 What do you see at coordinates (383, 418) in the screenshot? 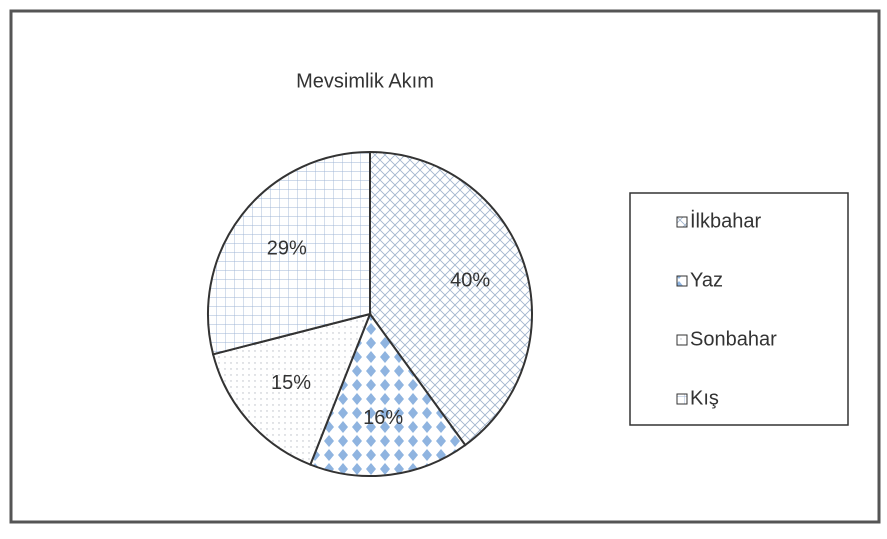
I see `data-label: 16%` at bounding box center [383, 418].